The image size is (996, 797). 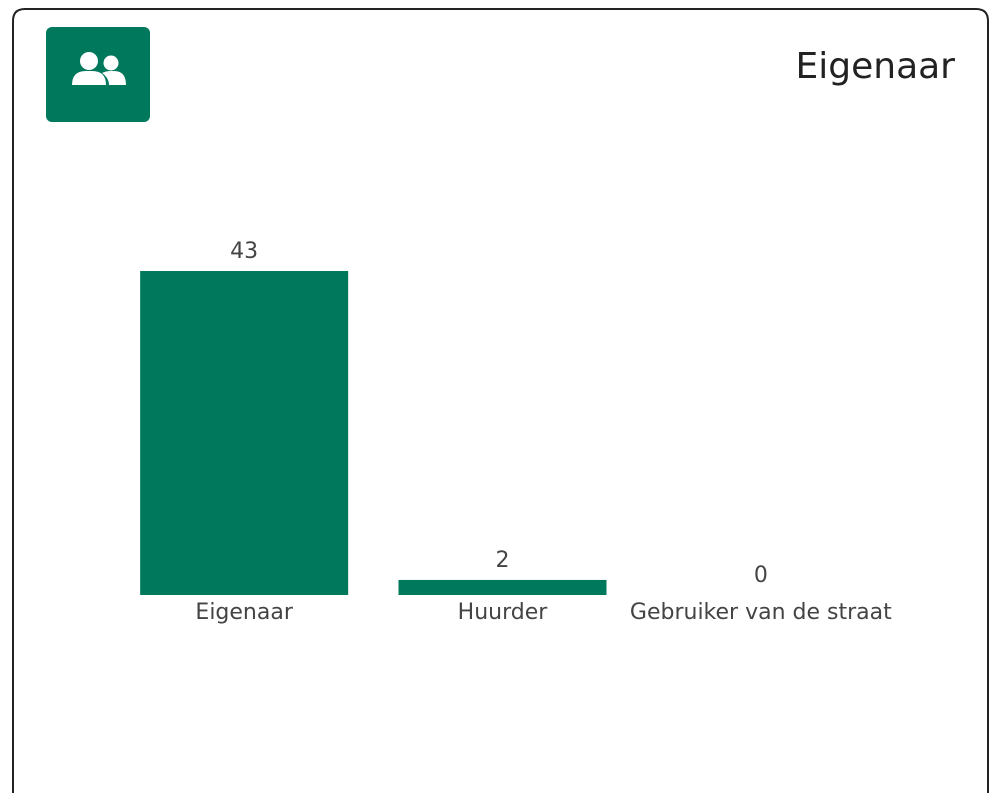 I want to click on x-tick-label: Eigenaar, so click(x=244, y=612).